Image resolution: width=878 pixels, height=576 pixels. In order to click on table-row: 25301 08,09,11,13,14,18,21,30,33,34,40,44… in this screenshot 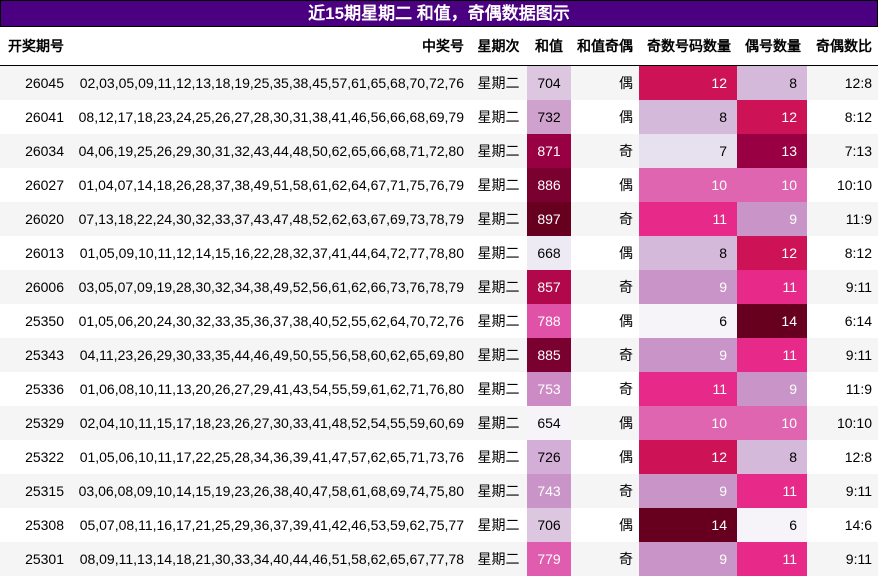, I will do `click(439, 559)`.